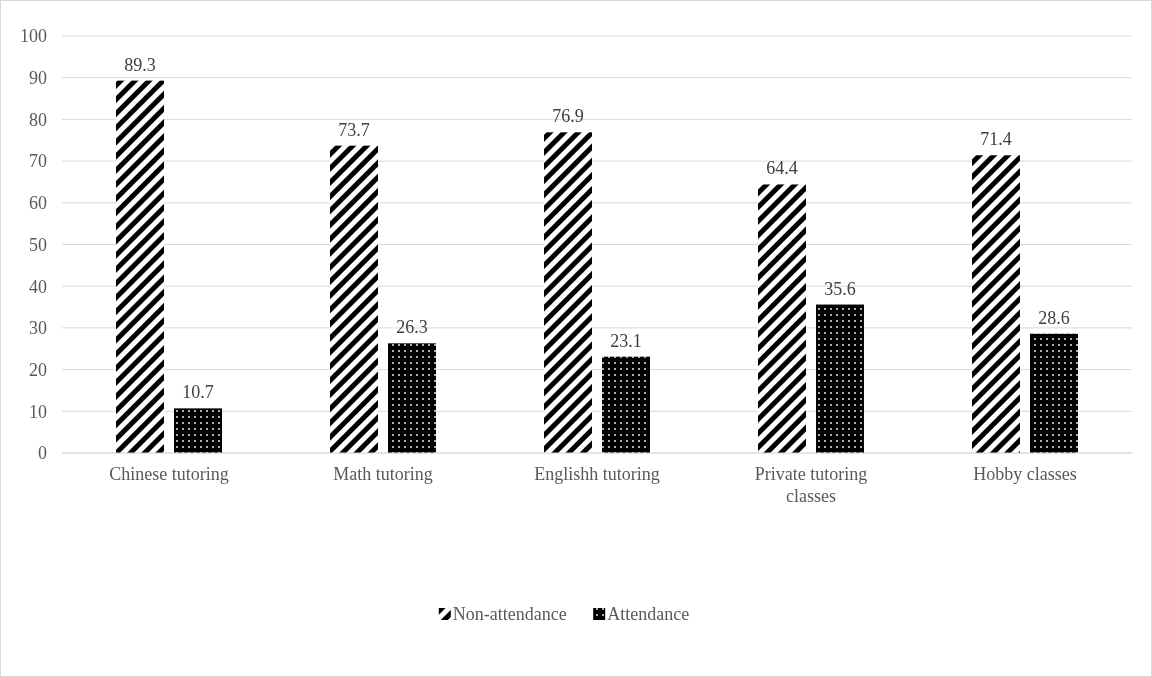  I want to click on legend-label: Attendance, so click(648, 614).